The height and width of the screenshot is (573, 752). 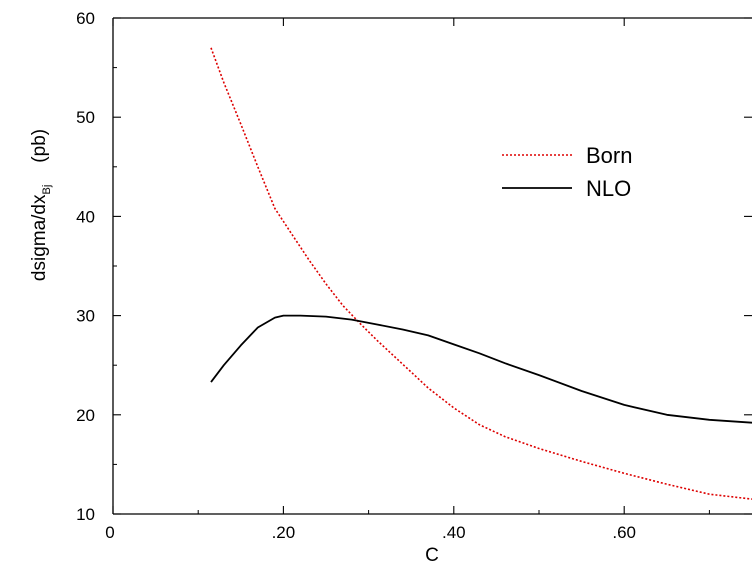 I want to click on legend: Born NLO, so click(x=567, y=172).